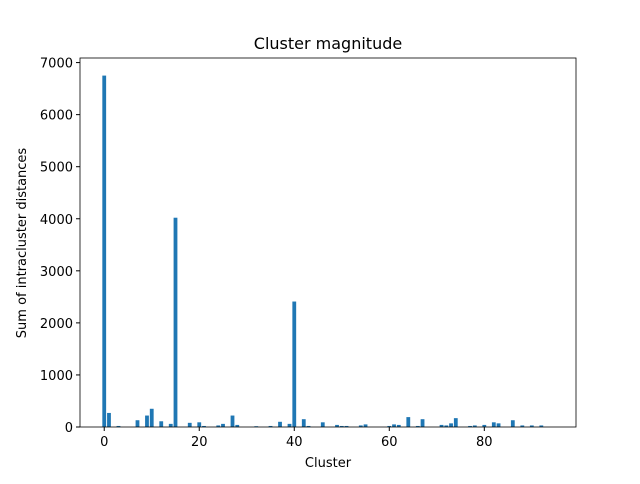 This screenshot has height=484, width=640. Describe the element at coordinates (56, 376) in the screenshot. I see `y-tick-label: 1000` at that location.